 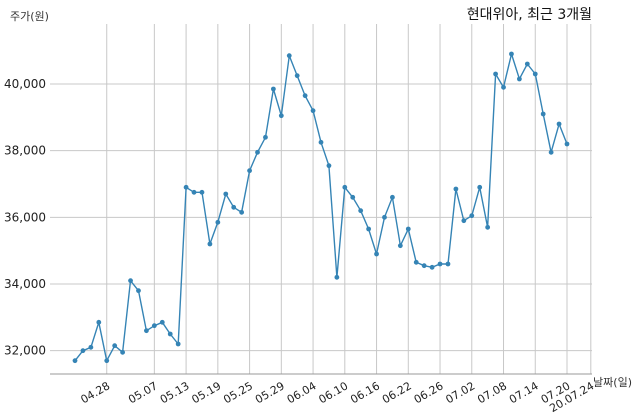 I want to click on y-tick-label: 36,000, so click(x=25, y=217).